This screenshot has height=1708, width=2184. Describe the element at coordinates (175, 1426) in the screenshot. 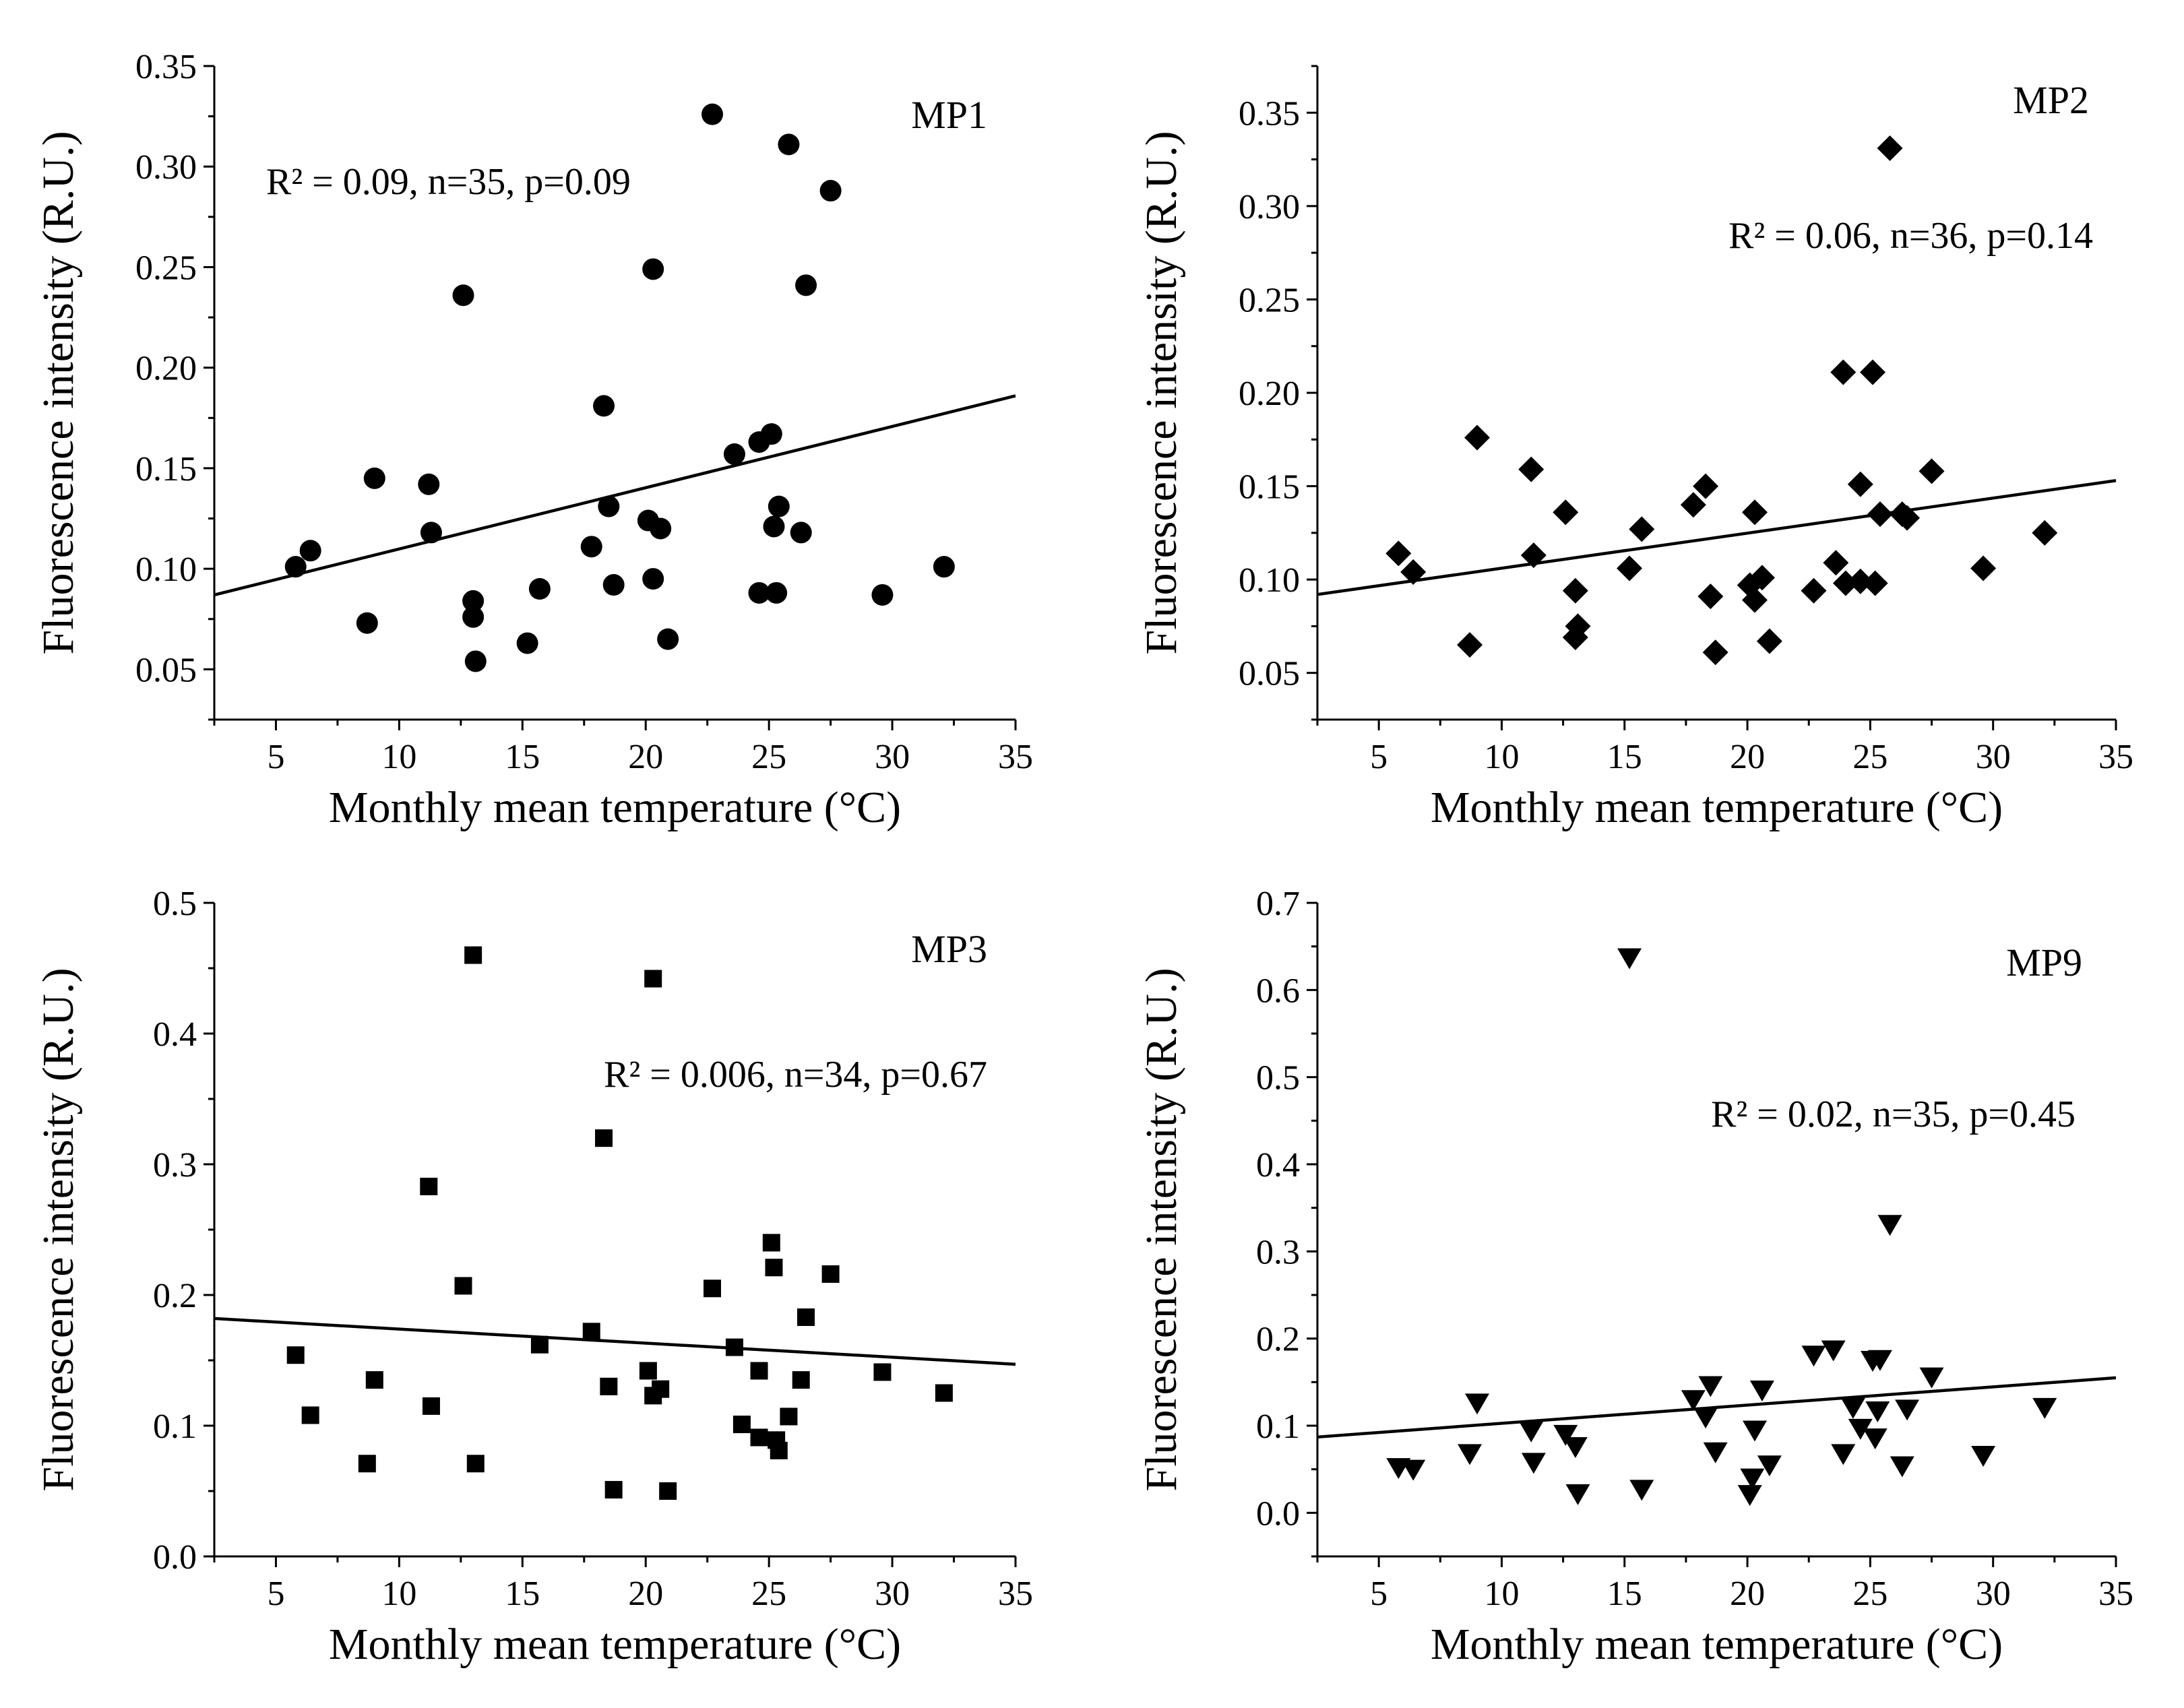

I see `y-tick-label: 0.1` at that location.